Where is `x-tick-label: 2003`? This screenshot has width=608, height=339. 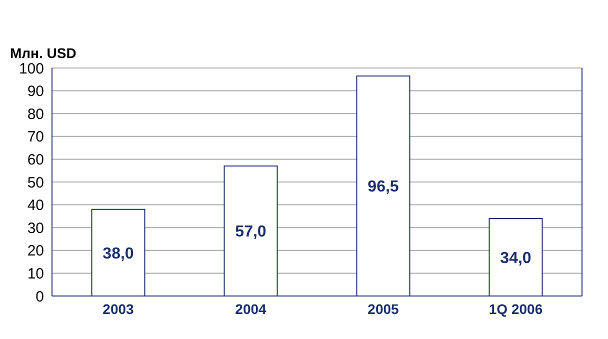 x-tick-label: 2003 is located at coordinates (118, 308).